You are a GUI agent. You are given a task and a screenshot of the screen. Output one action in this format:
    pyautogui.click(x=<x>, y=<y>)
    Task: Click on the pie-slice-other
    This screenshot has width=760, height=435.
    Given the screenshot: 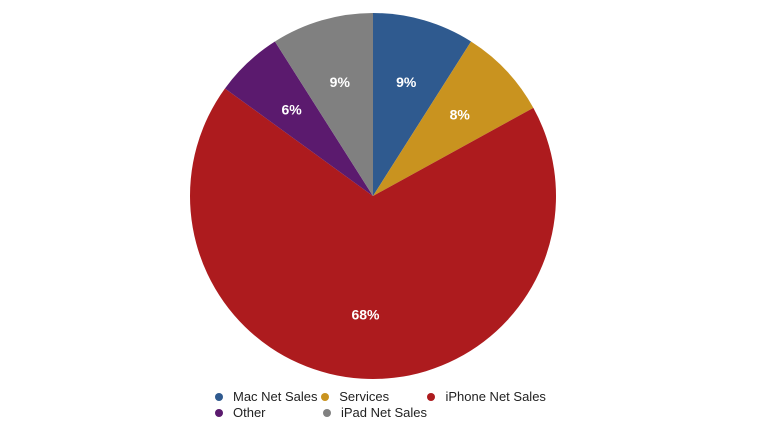 What is the action you would take?
    pyautogui.click(x=298, y=118)
    